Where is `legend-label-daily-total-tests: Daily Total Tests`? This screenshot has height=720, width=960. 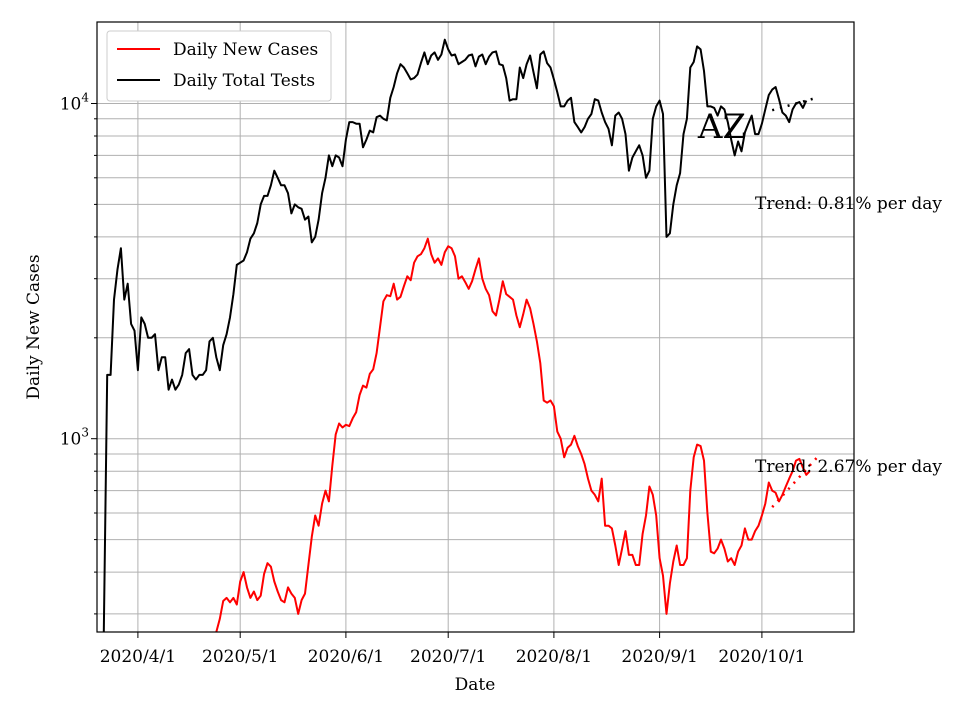
legend-label-daily-total-tests: Daily Total Tests is located at coordinates (244, 81).